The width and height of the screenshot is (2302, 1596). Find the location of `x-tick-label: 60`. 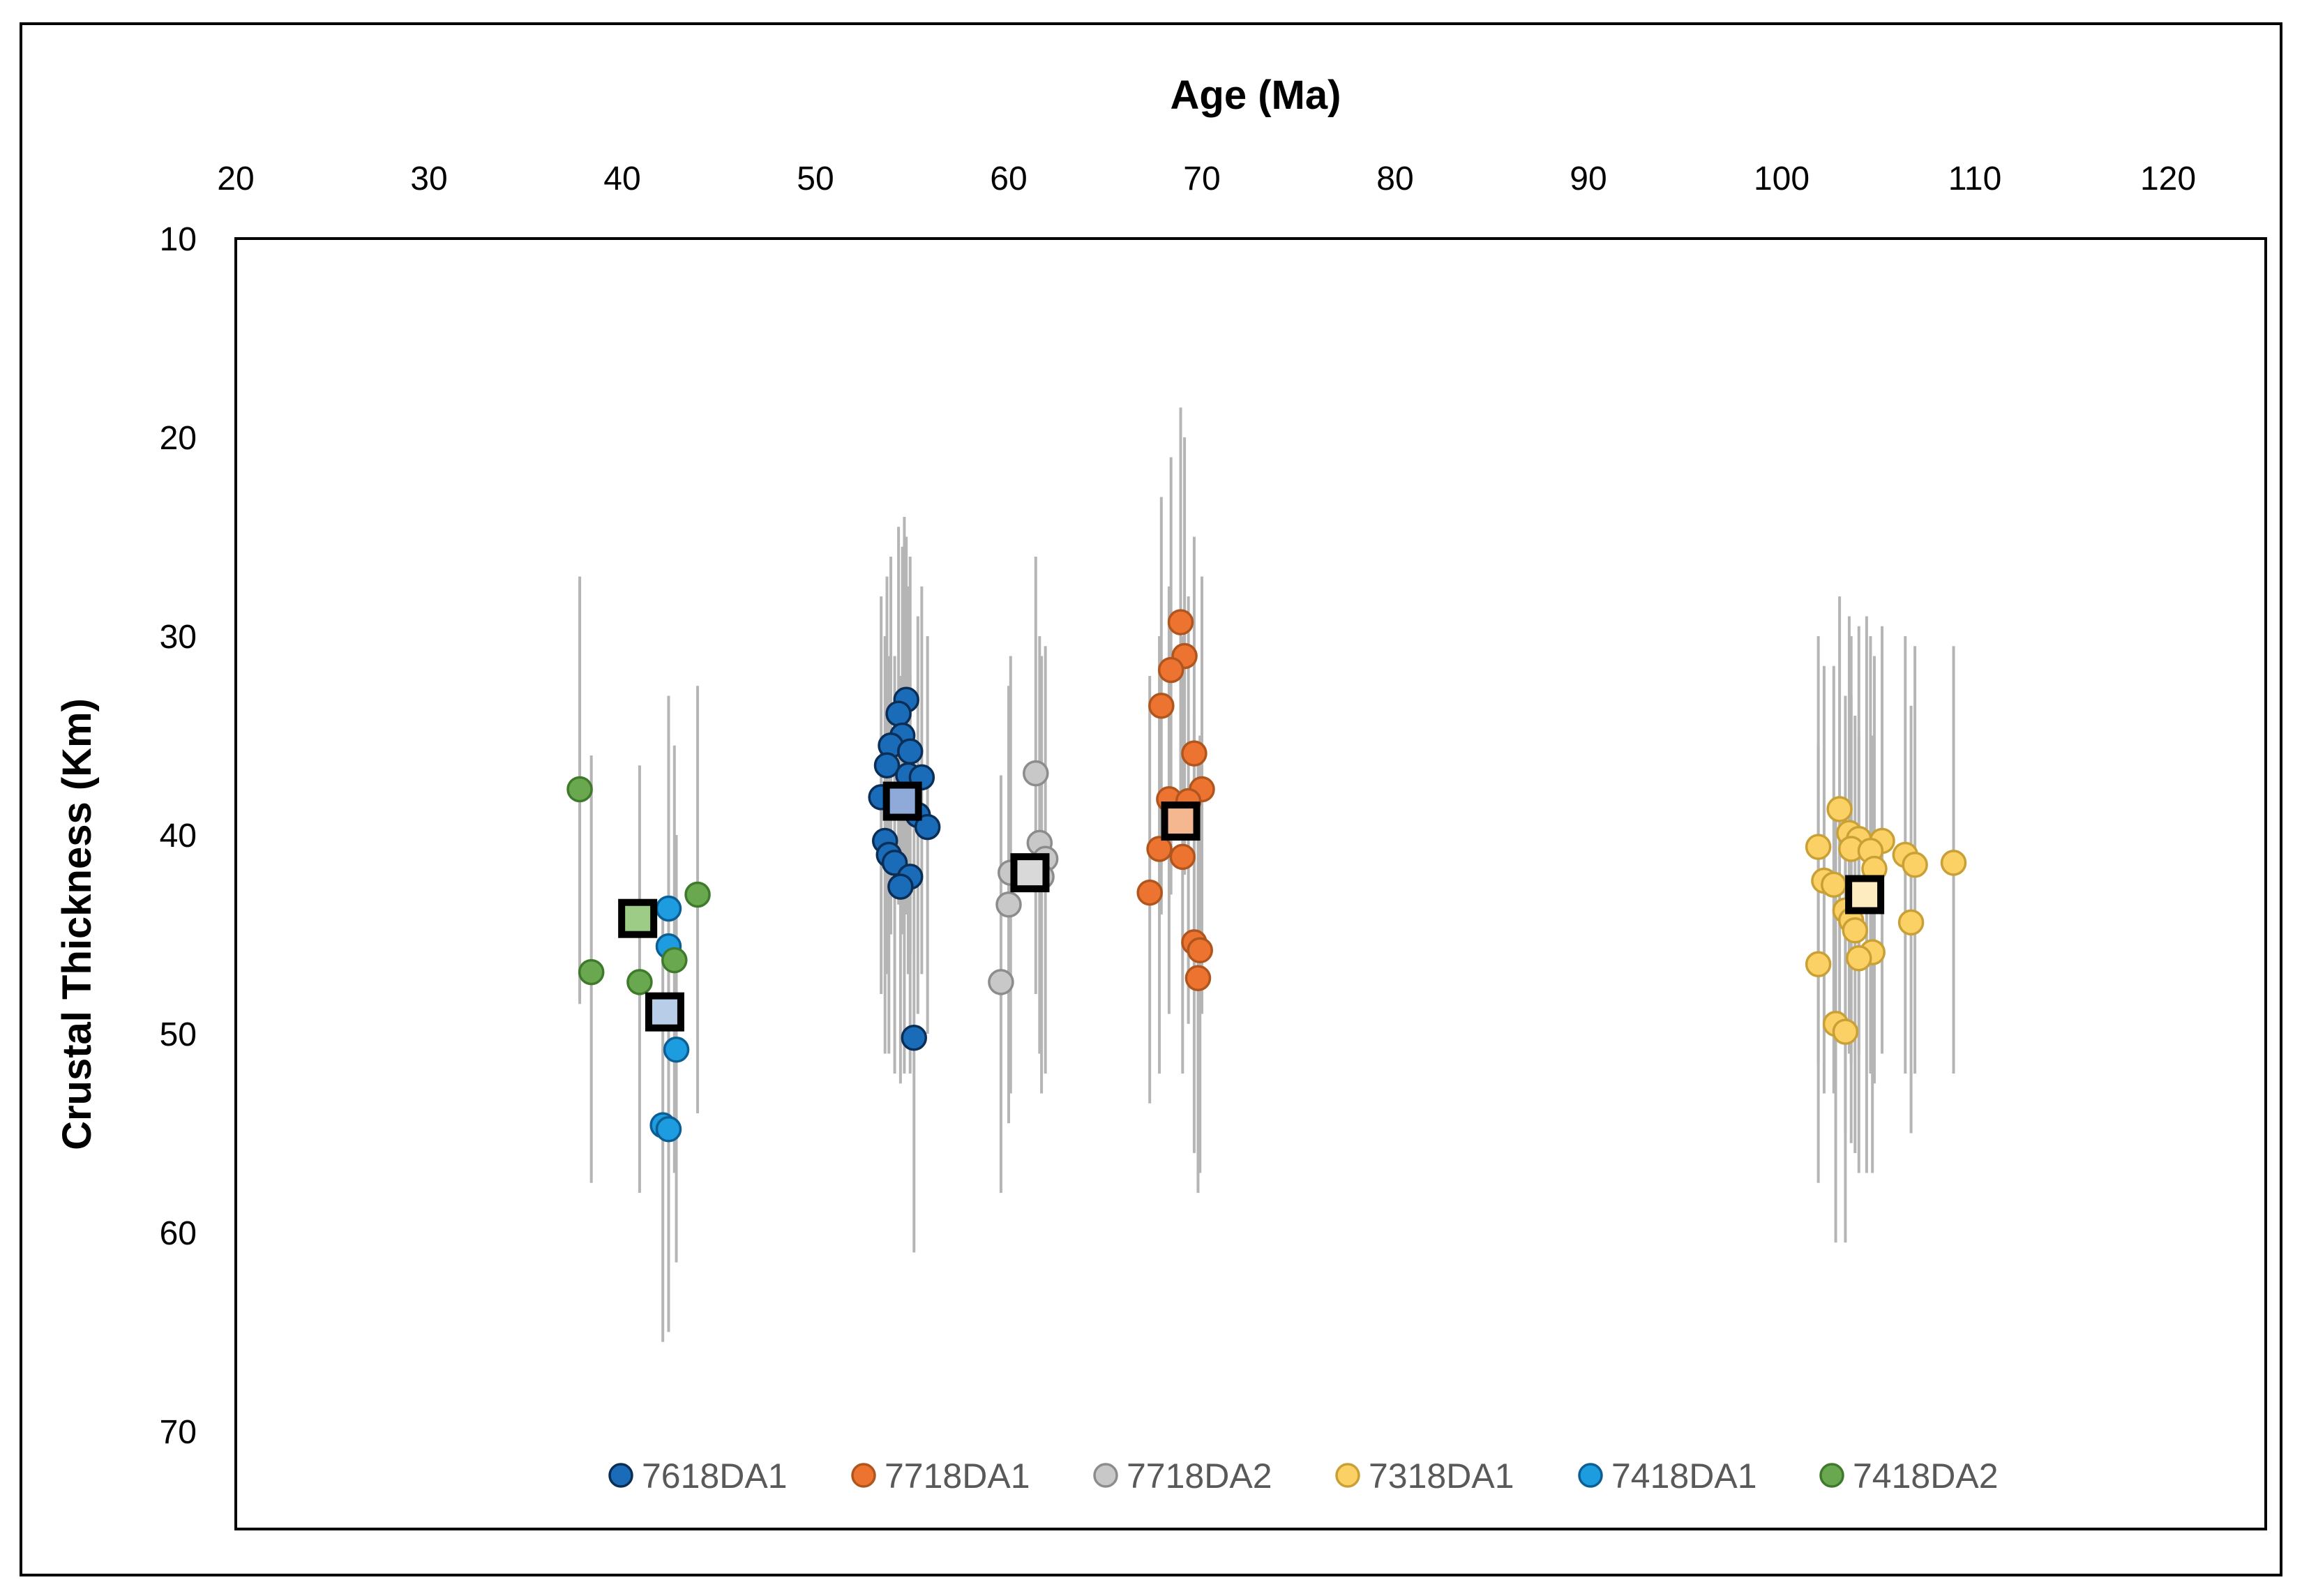

x-tick-label: 60 is located at coordinates (1009, 178).